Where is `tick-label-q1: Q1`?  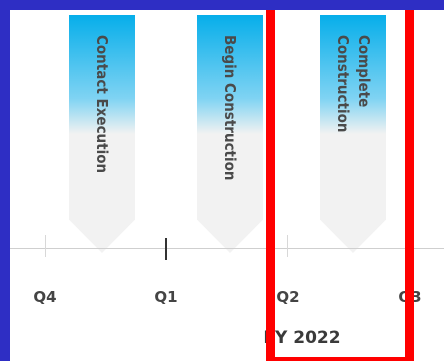
tick-label-q1: Q1 is located at coordinates (166, 297).